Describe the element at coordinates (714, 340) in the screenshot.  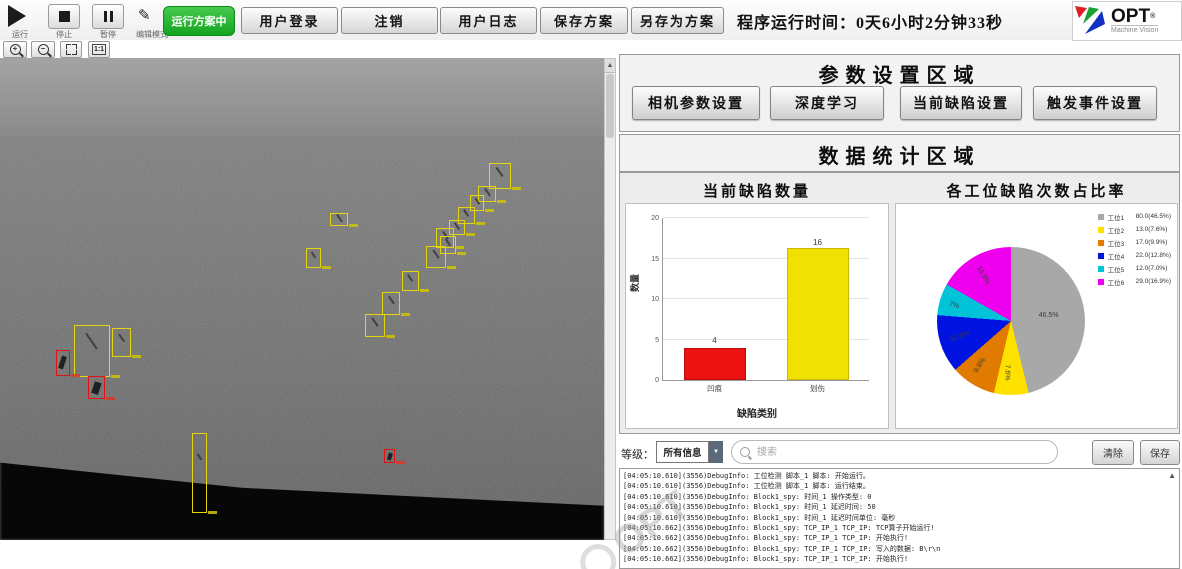
I see `bar-value-label: 4` at that location.